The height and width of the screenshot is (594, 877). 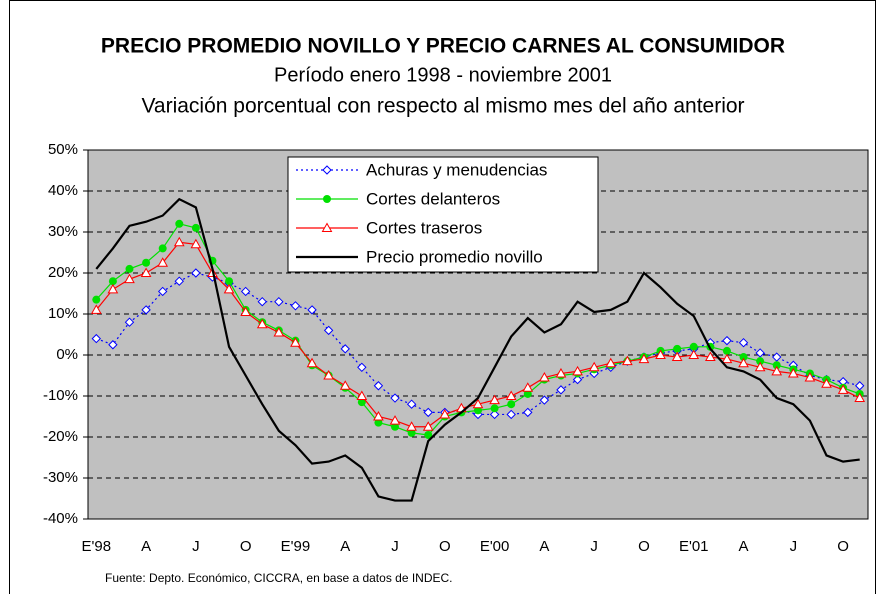 What do you see at coordinates (63, 313) in the screenshot?
I see `y-tick-label: 10%` at bounding box center [63, 313].